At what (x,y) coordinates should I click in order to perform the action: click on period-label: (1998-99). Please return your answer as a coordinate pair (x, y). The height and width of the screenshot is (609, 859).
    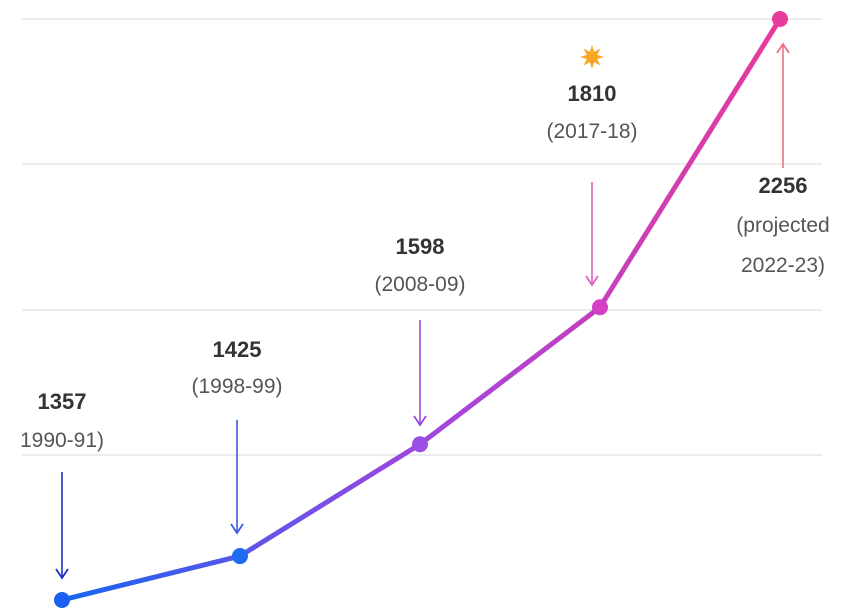
    Looking at the image, I should click on (236, 386).